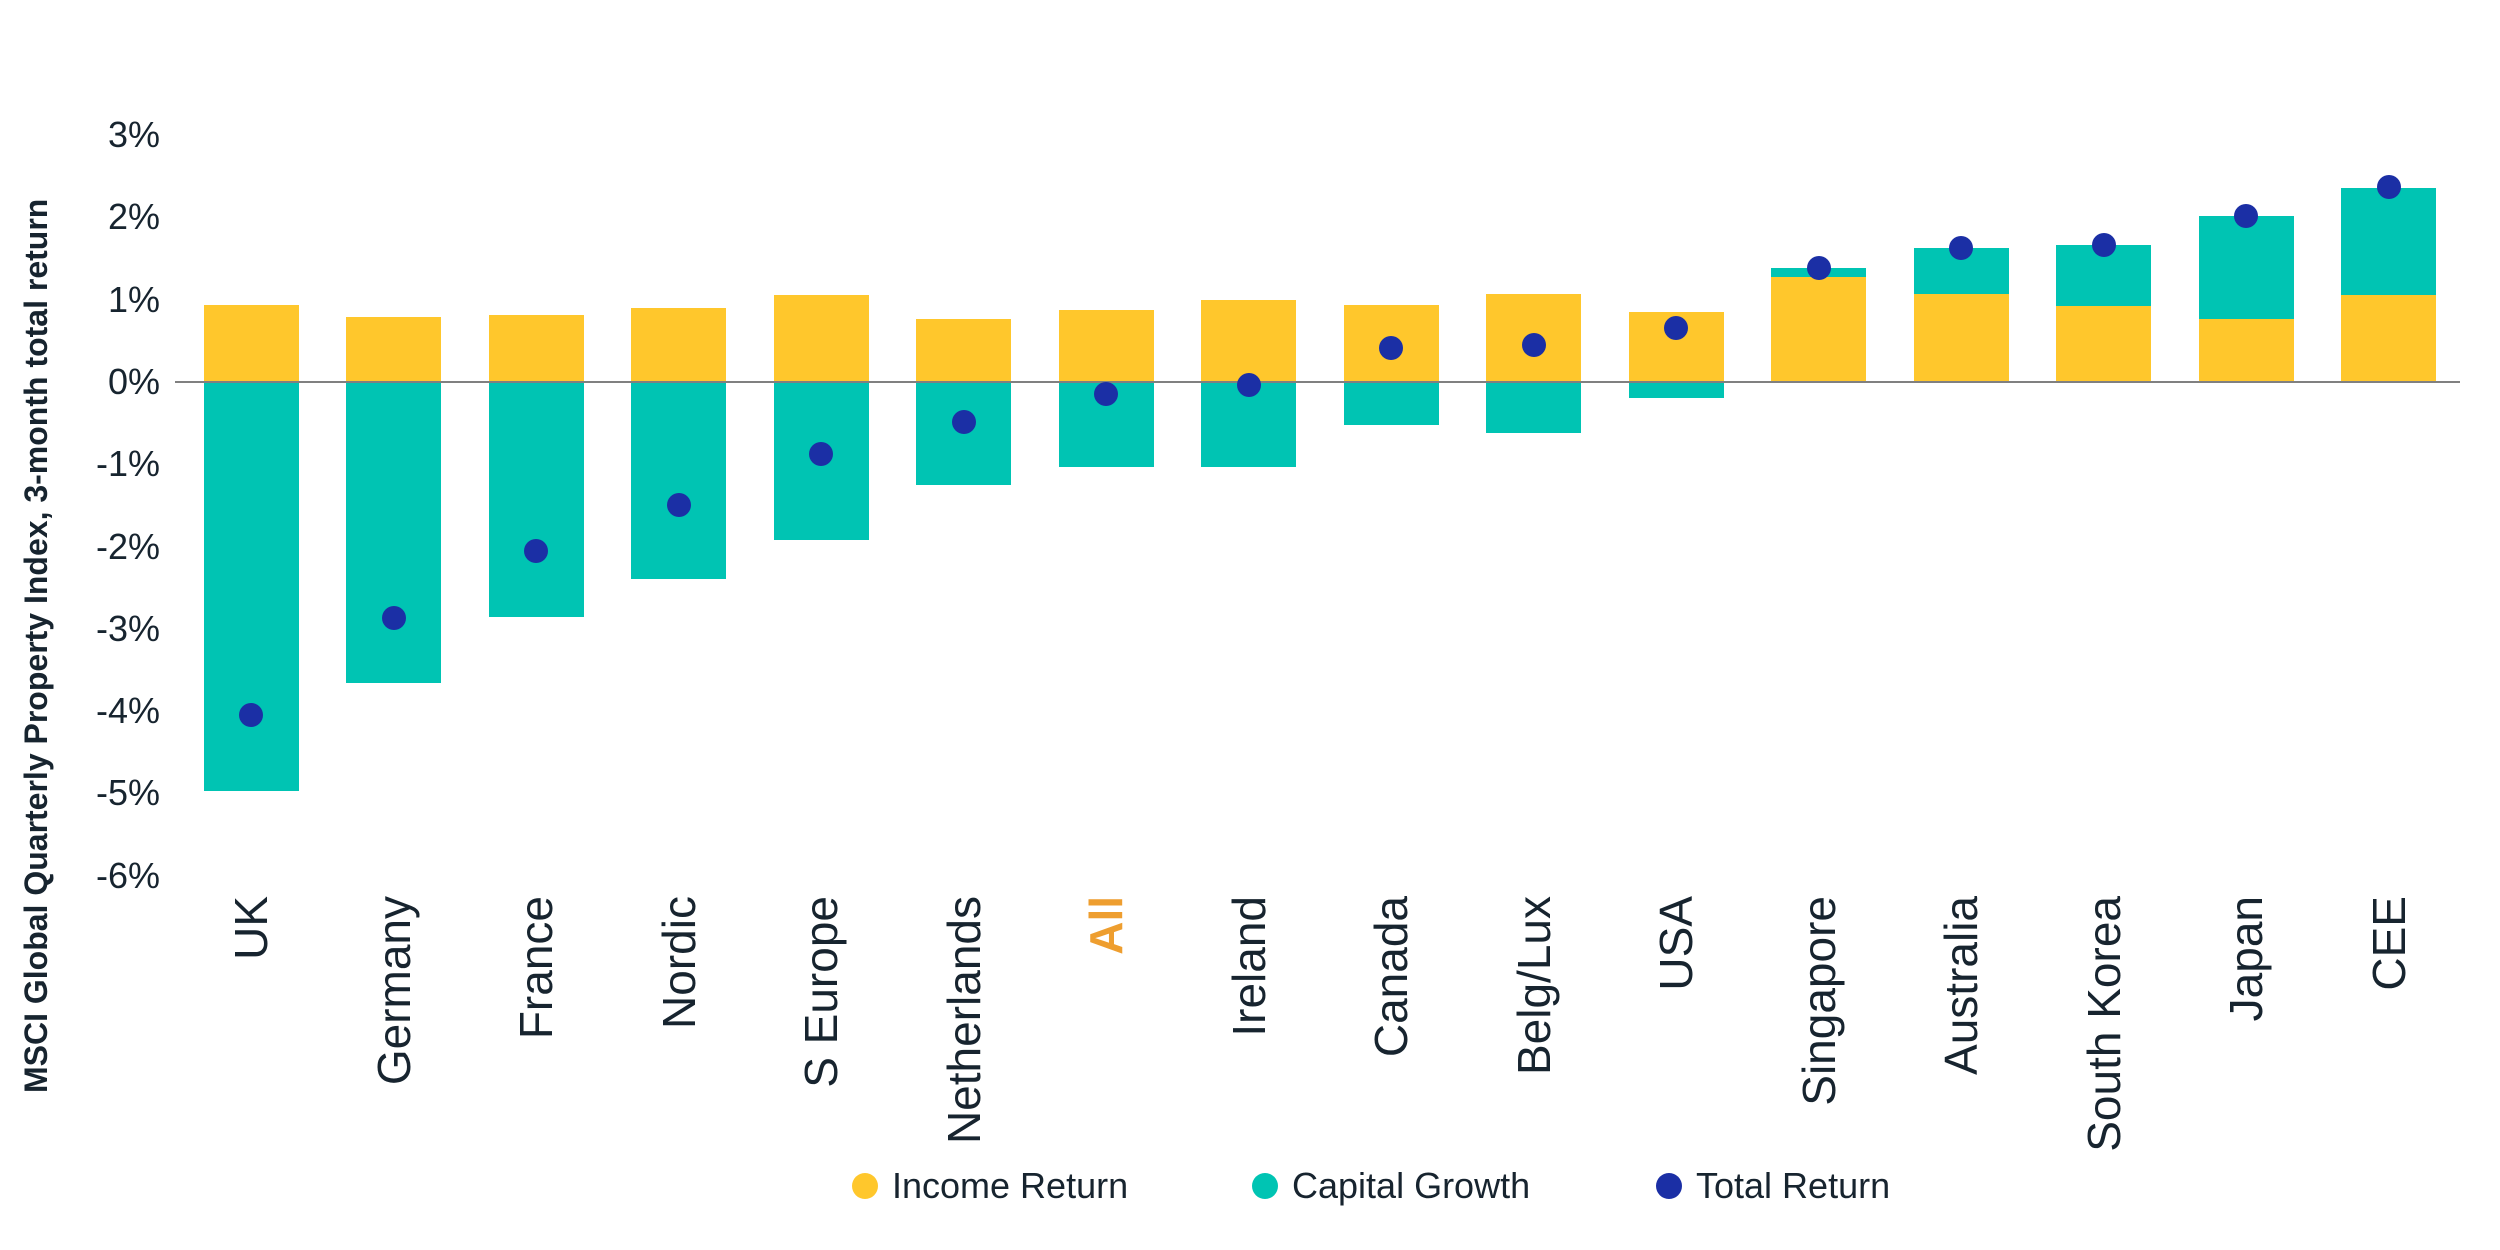 The height and width of the screenshot is (1250, 2500). What do you see at coordinates (1106, 925) in the screenshot?
I see `category-label-all: All` at bounding box center [1106, 925].